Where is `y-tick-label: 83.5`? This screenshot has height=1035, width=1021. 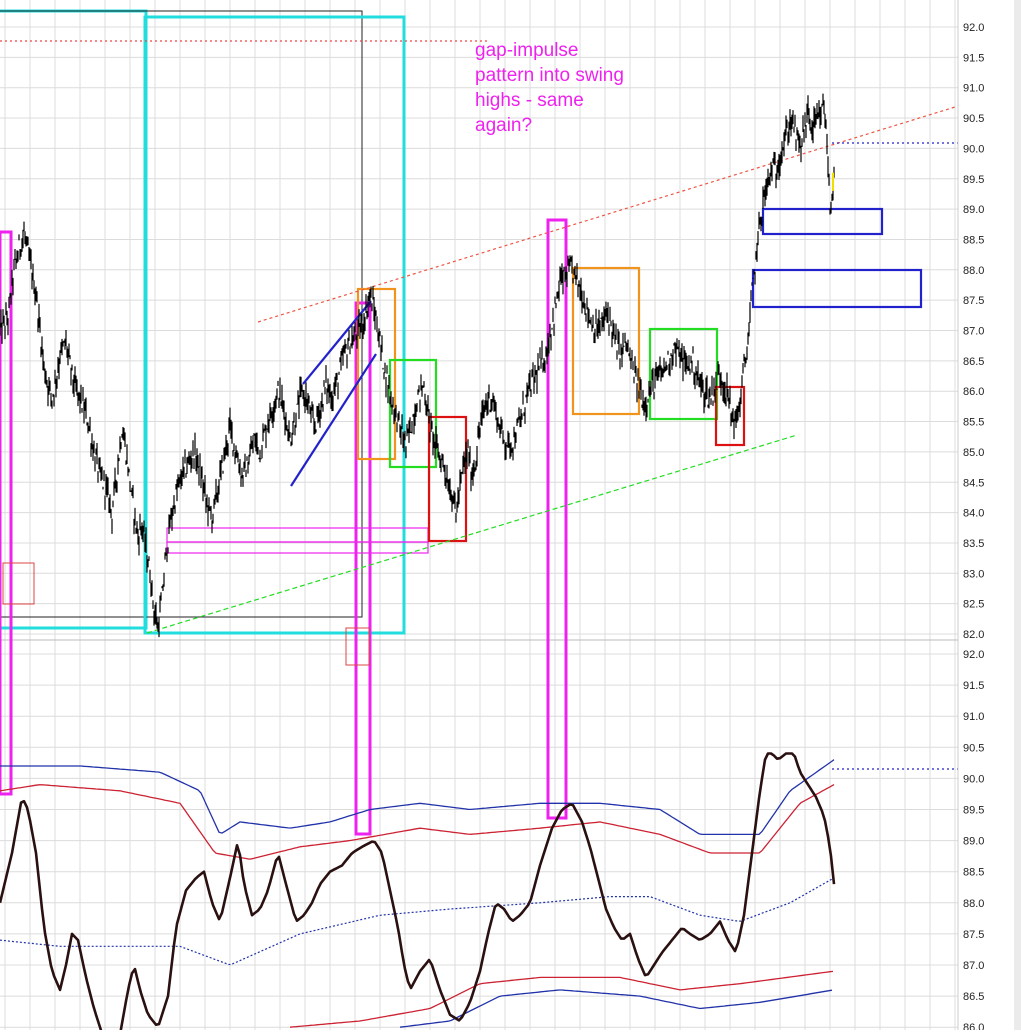
y-tick-label: 83.5 is located at coordinates (973, 544).